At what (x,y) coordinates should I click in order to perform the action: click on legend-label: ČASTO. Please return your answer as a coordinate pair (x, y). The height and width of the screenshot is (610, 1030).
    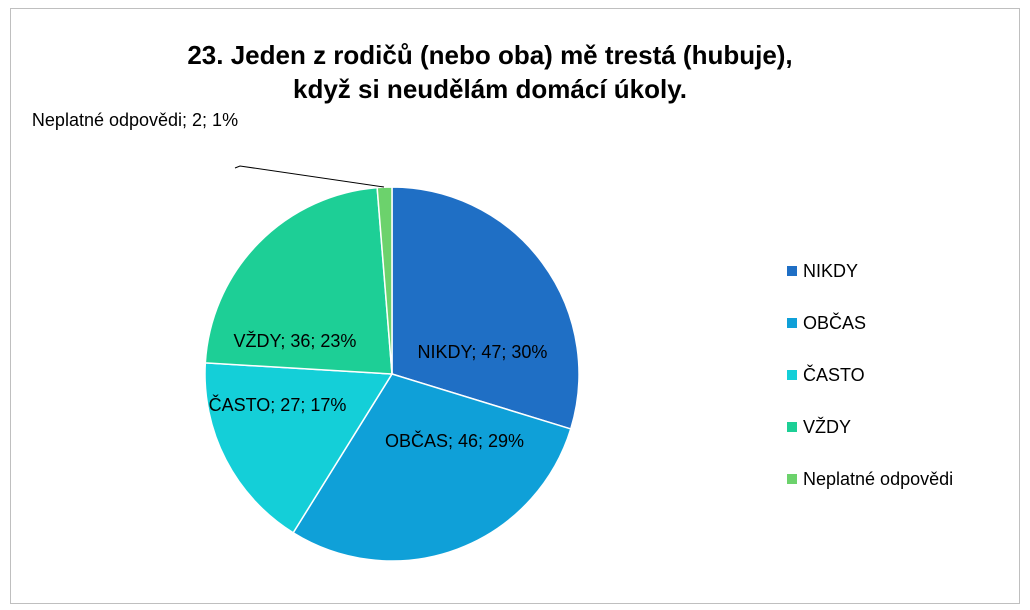
    Looking at the image, I should click on (834, 374).